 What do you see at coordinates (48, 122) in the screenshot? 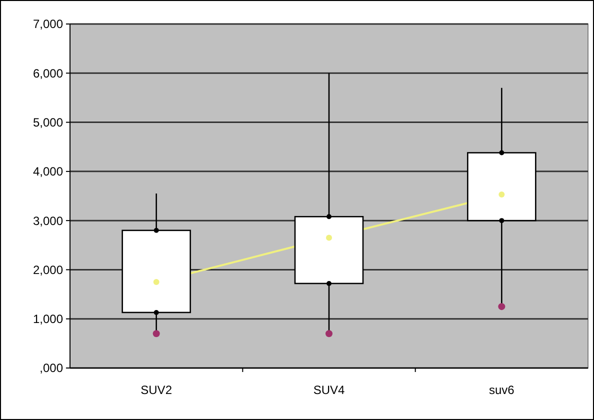
I see `y-tick-label: 5,000` at bounding box center [48, 122].